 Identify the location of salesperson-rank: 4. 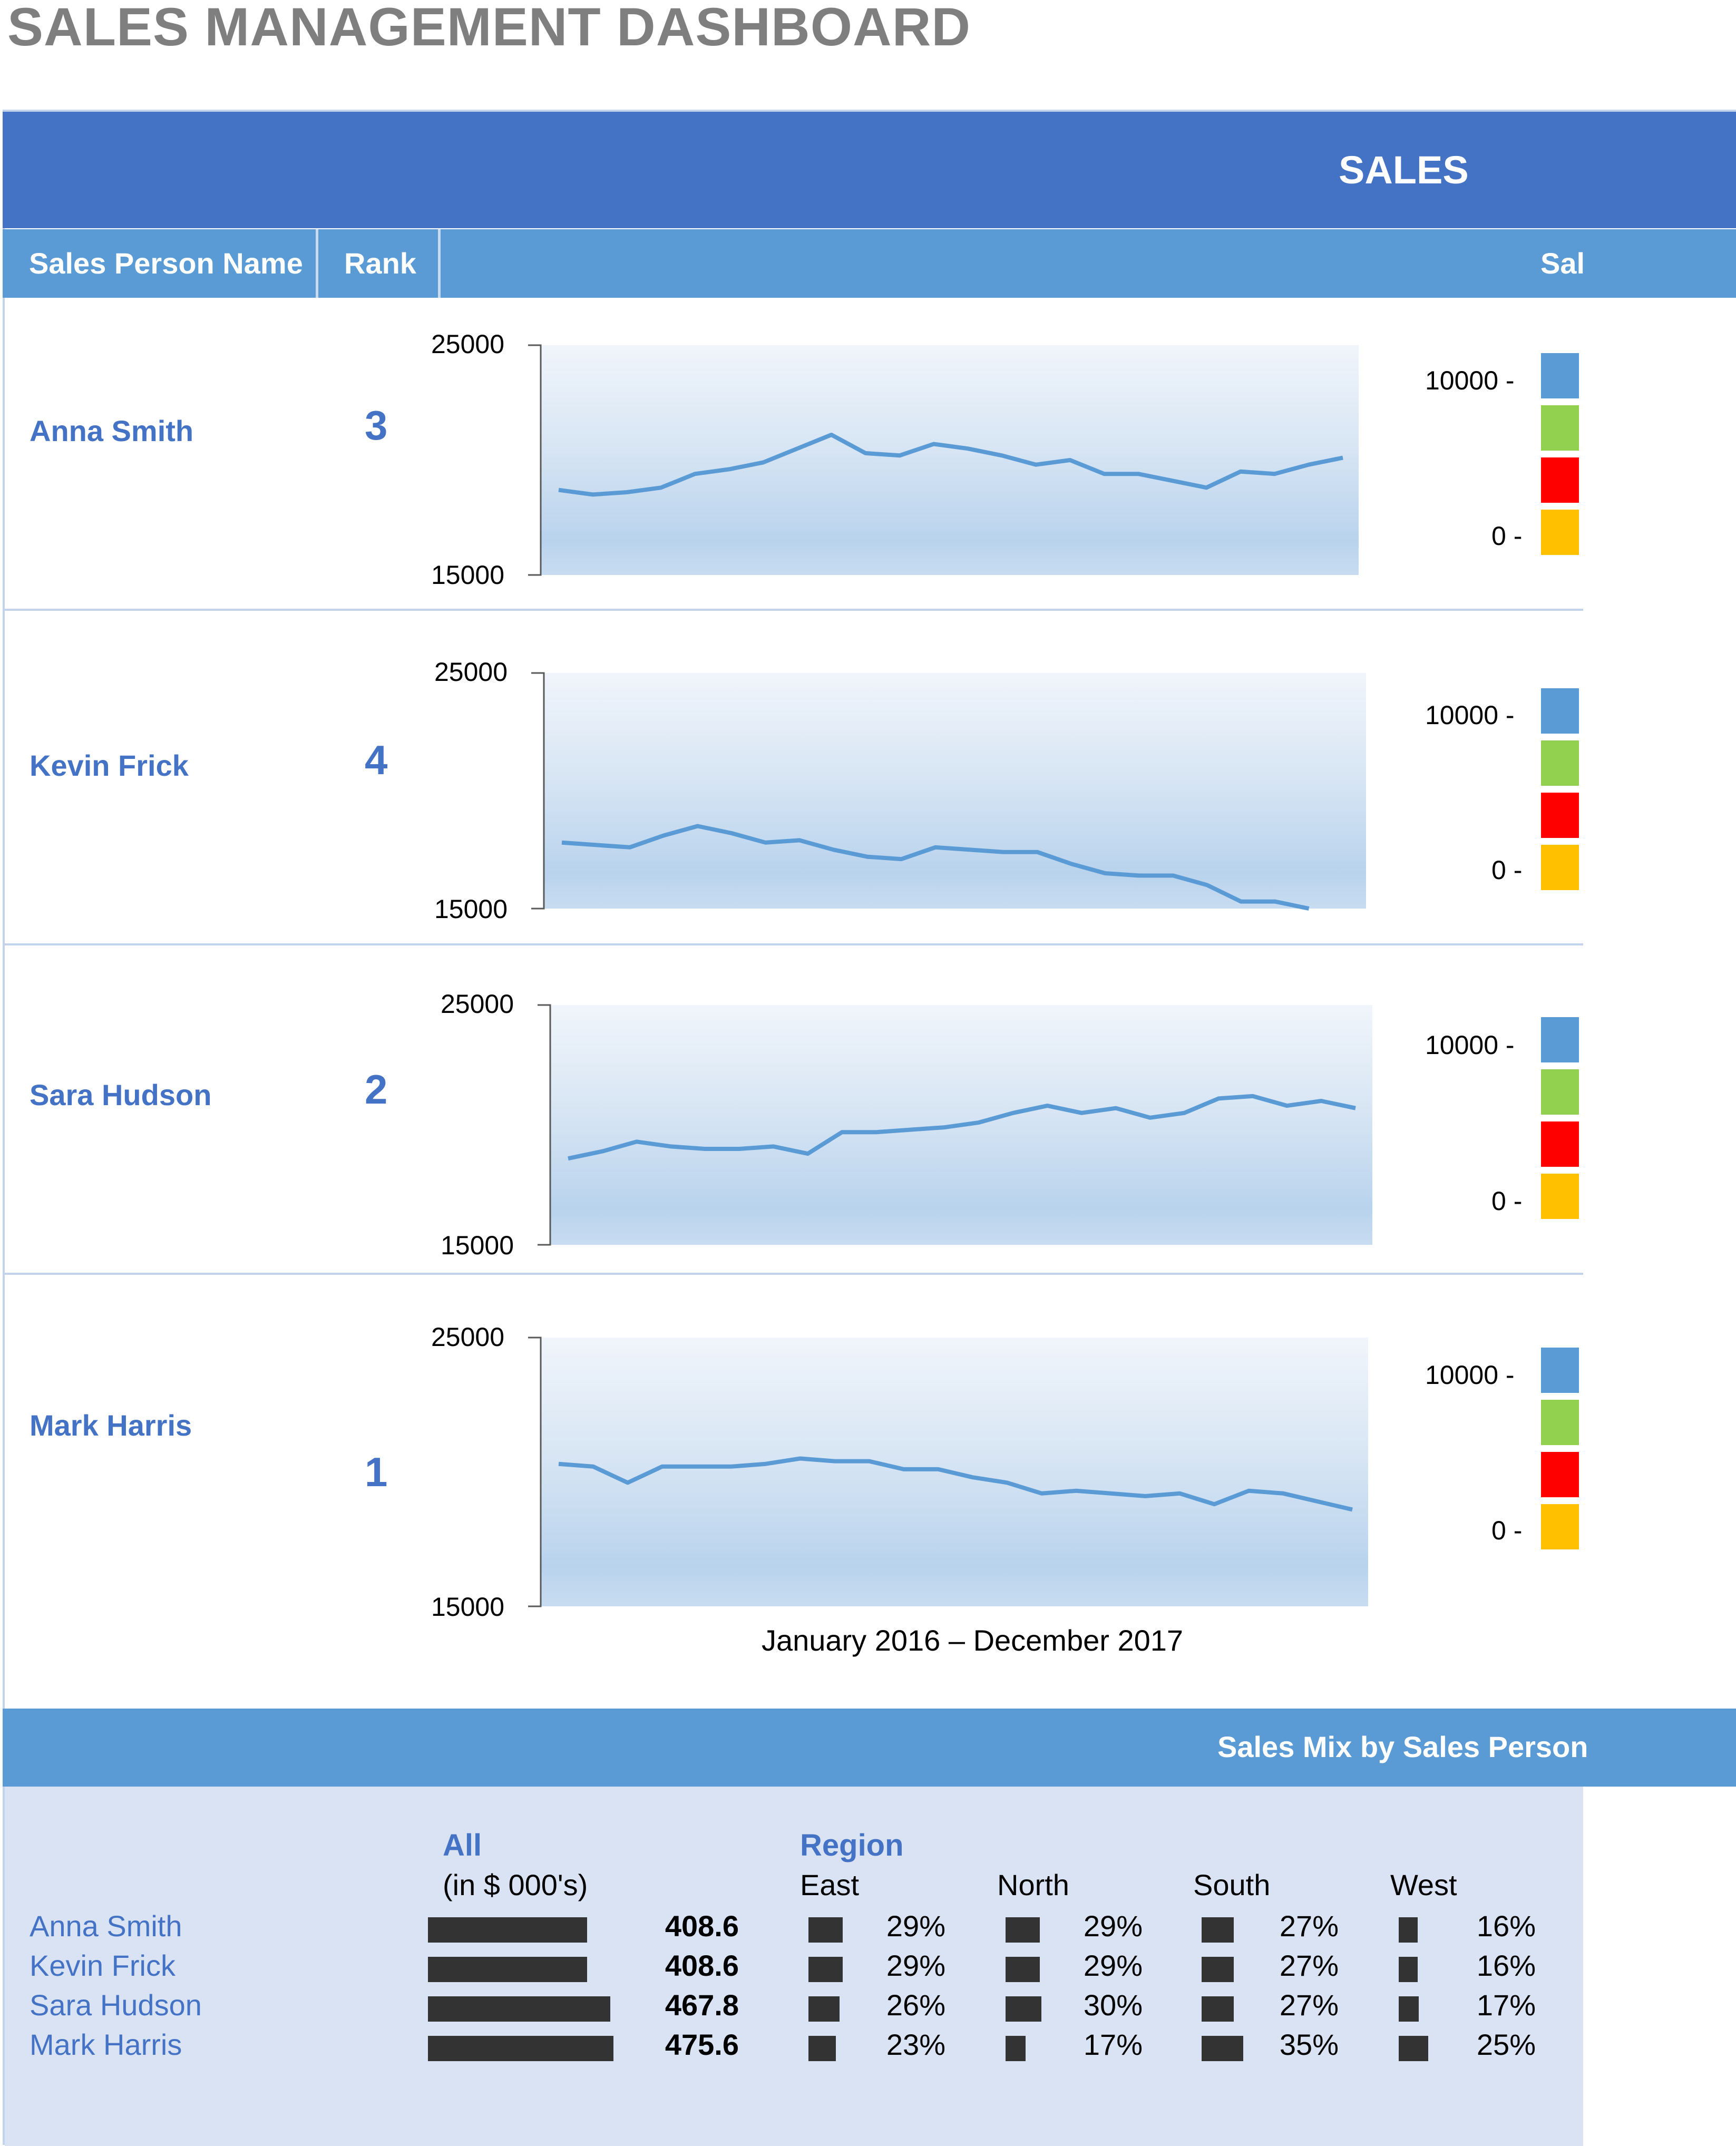
(376, 760).